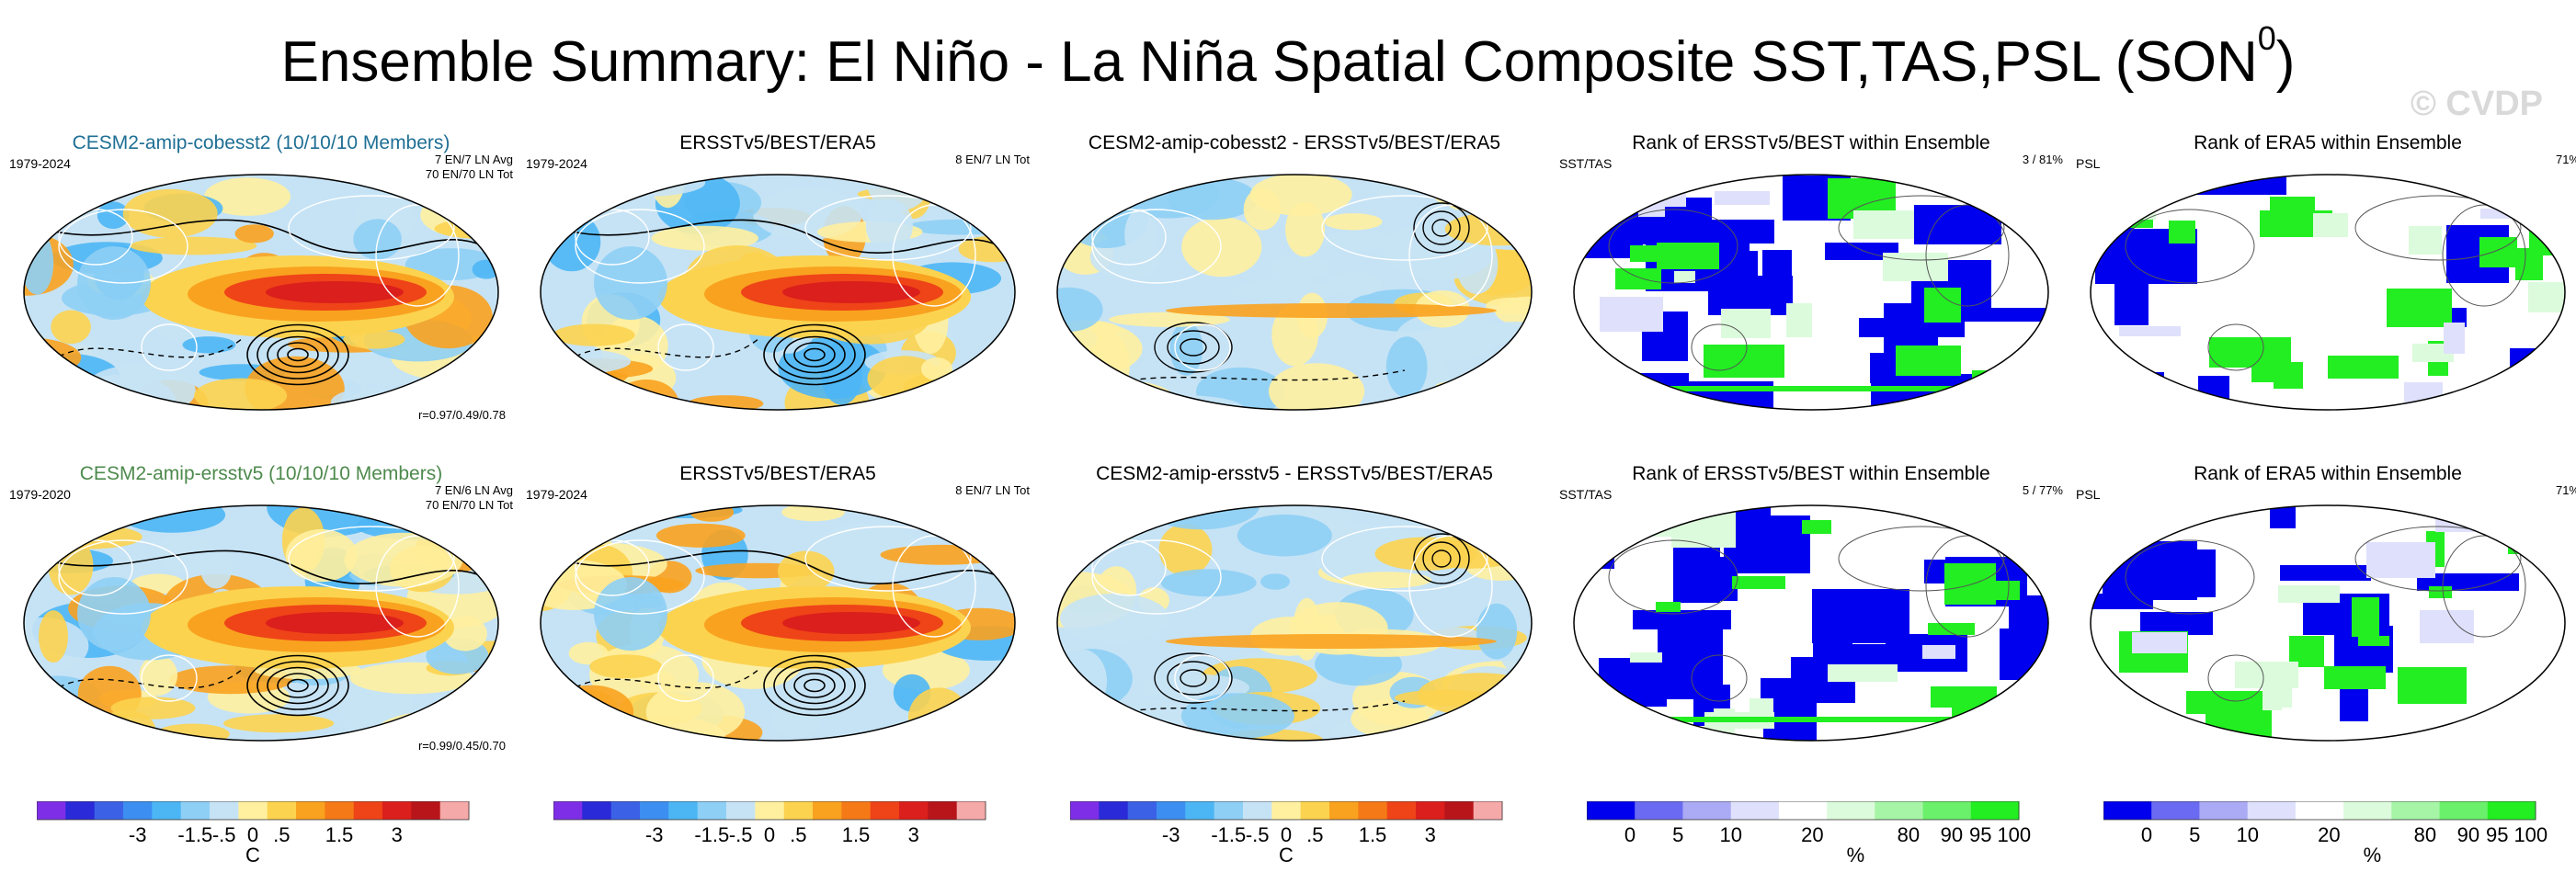  What do you see at coordinates (2328, 142) in the screenshot?
I see `panel-title: Rank of ERA5 within Ensemble` at bounding box center [2328, 142].